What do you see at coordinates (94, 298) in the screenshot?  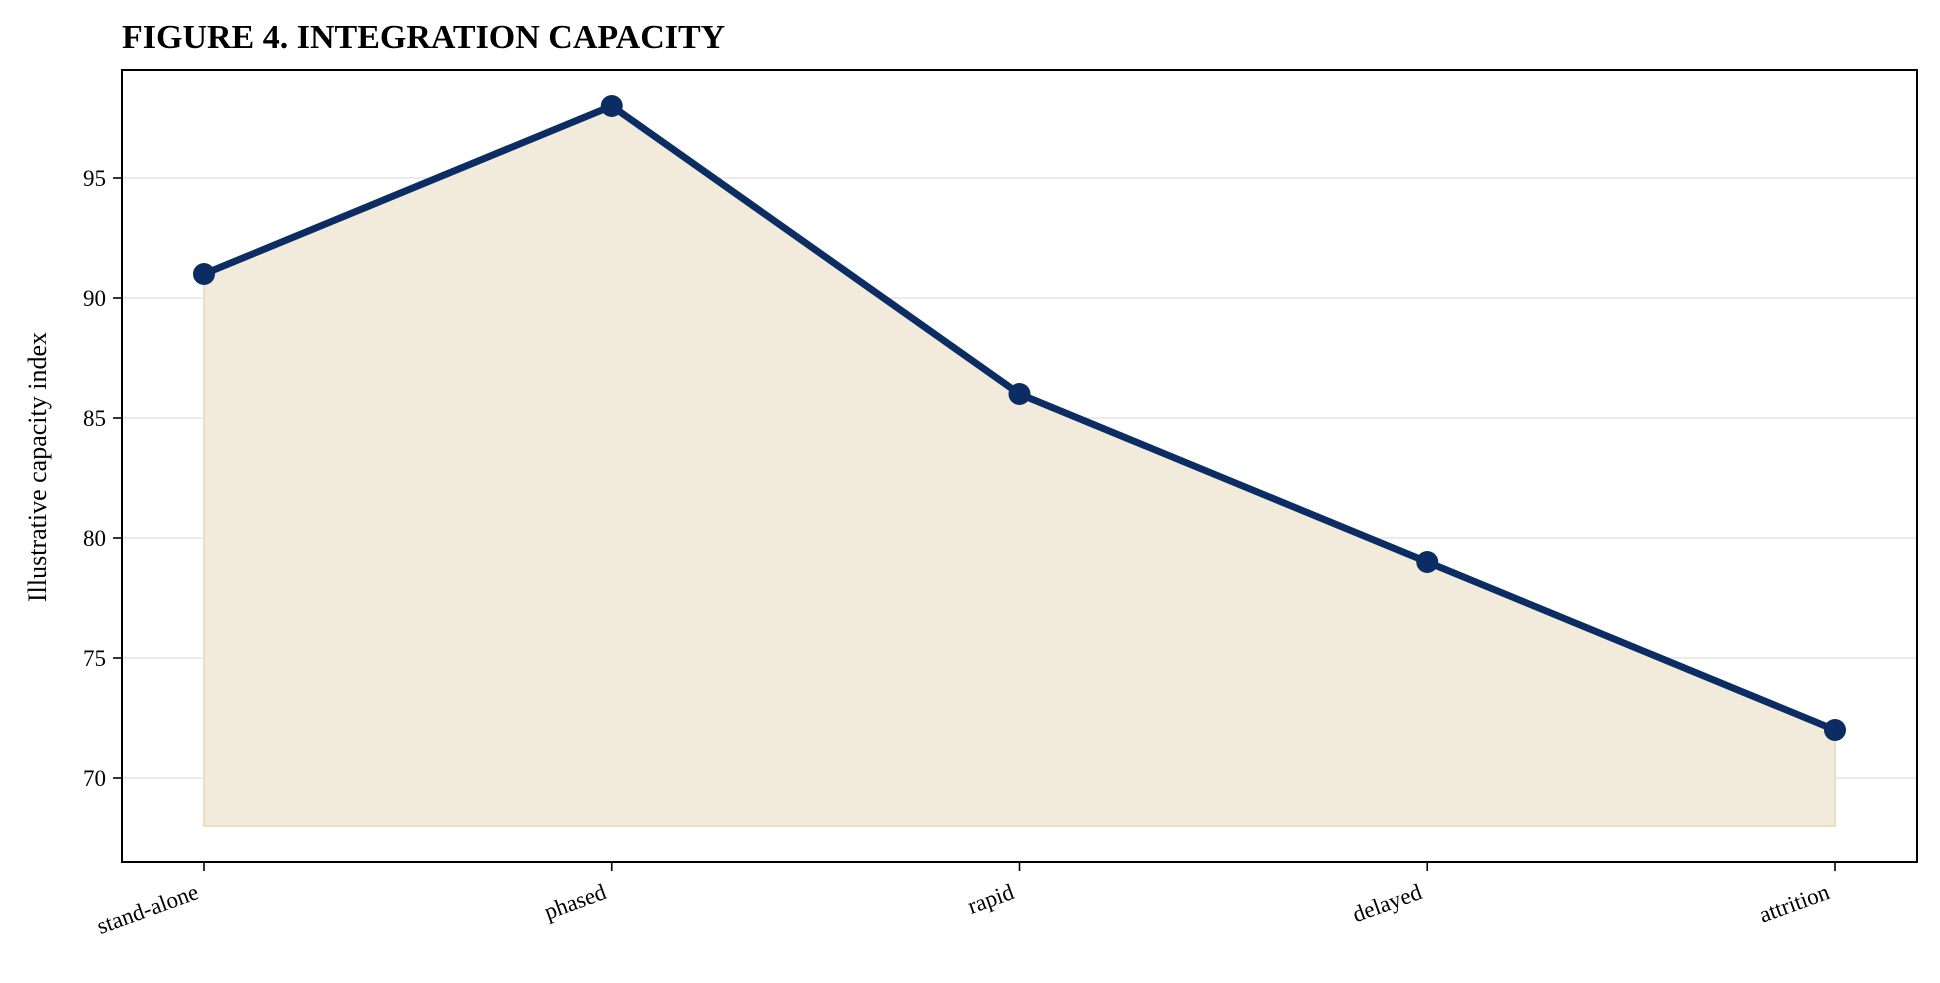 I see `y-tick-label: 90` at bounding box center [94, 298].